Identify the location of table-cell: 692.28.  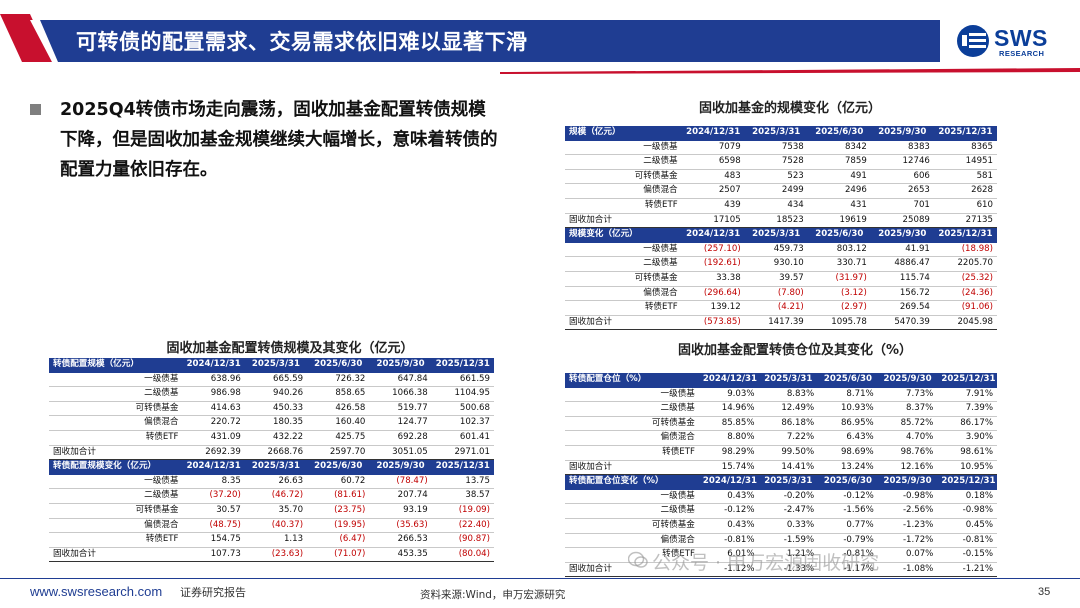
(400, 438).